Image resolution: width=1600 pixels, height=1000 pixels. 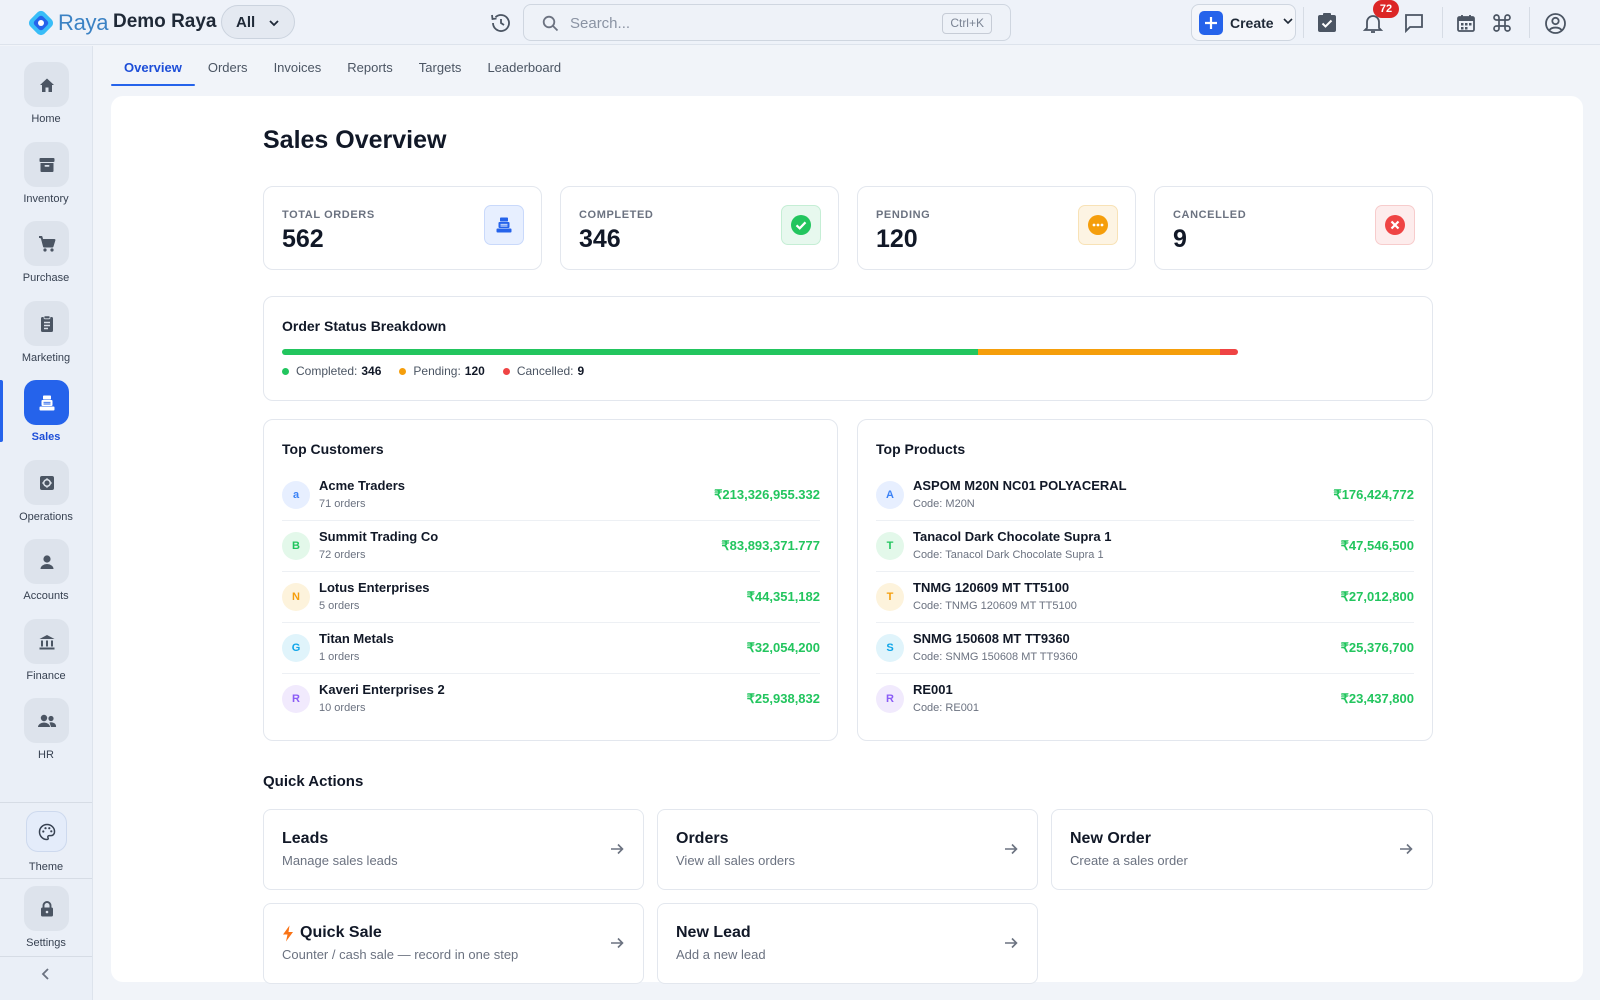 What do you see at coordinates (1242, 849) in the screenshot?
I see `quick-action-new-order: New Order Create a sales order` at bounding box center [1242, 849].